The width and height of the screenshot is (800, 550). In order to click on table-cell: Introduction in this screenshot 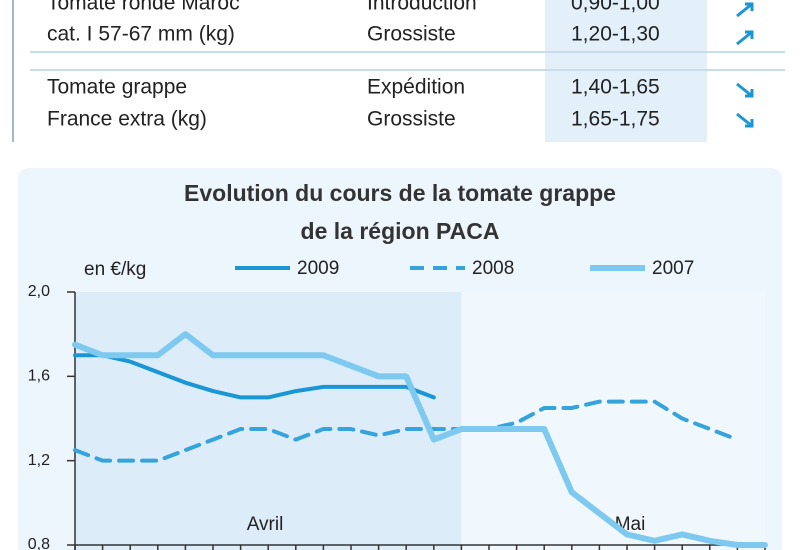, I will do `click(422, 7)`.